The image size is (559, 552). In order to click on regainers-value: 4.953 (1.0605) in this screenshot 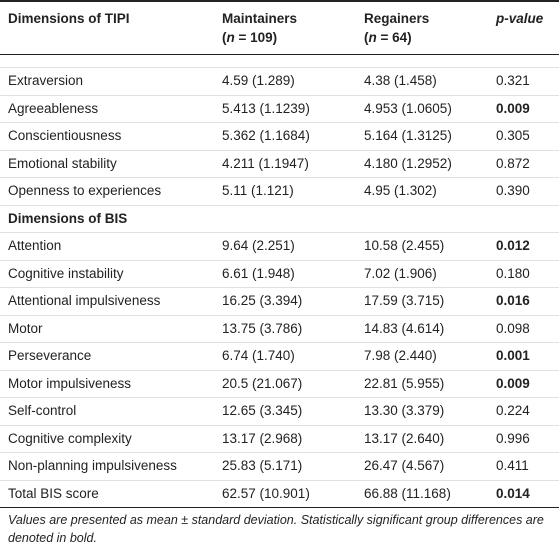, I will do `click(426, 109)`.